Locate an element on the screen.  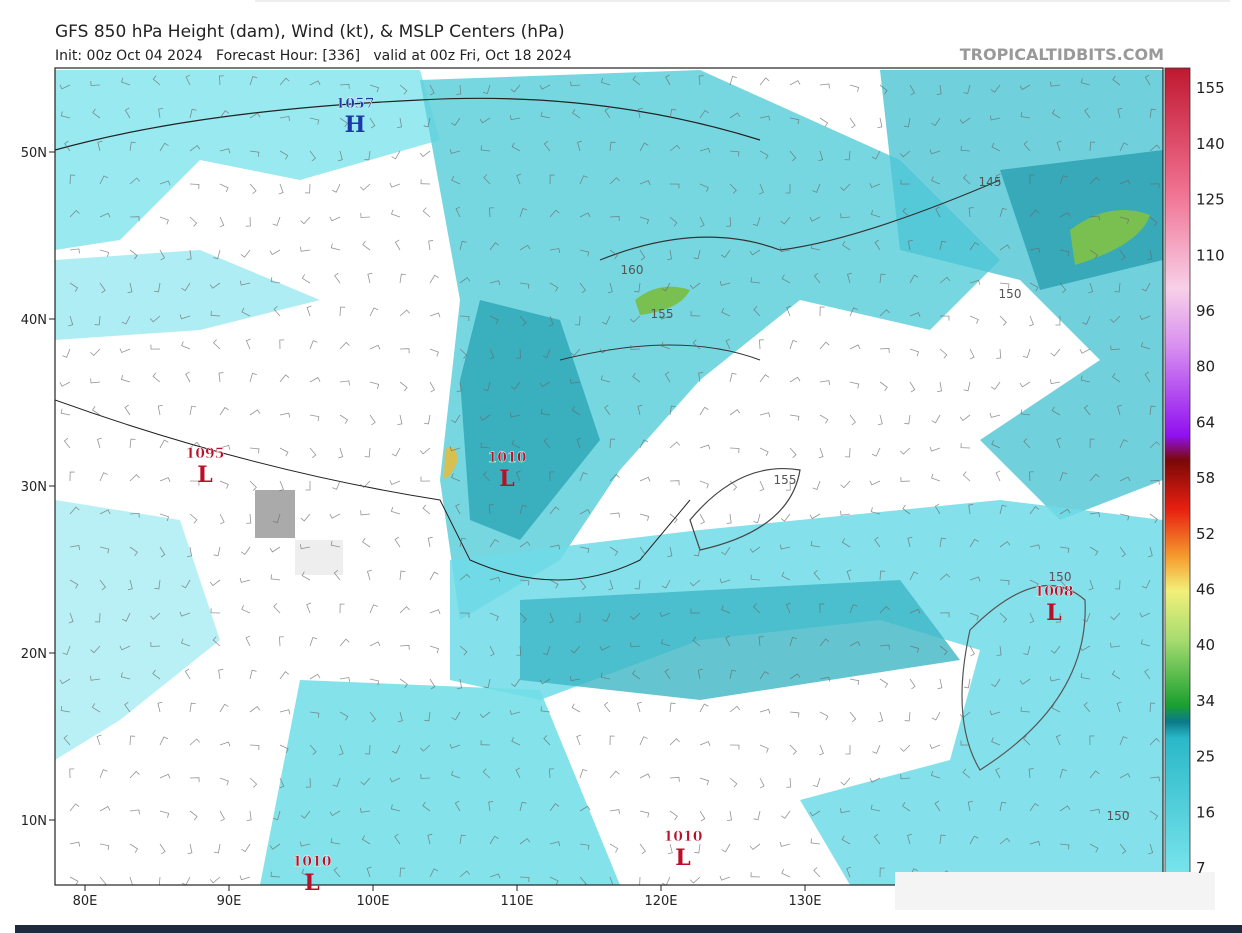
lon-tick-label: 90E is located at coordinates (229, 901).